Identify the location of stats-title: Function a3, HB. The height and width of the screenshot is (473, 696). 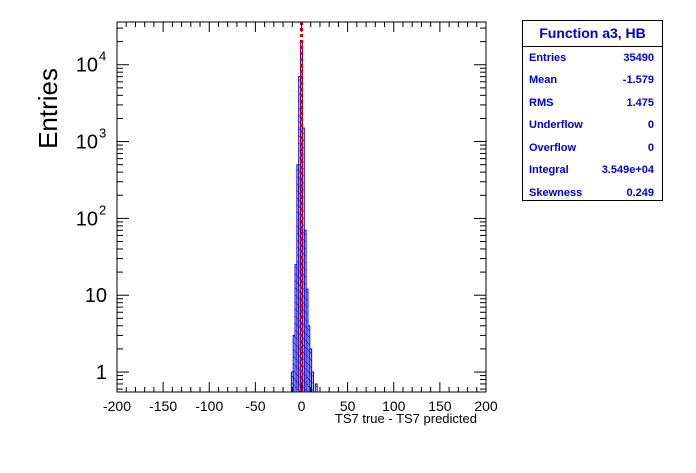
(592, 34).